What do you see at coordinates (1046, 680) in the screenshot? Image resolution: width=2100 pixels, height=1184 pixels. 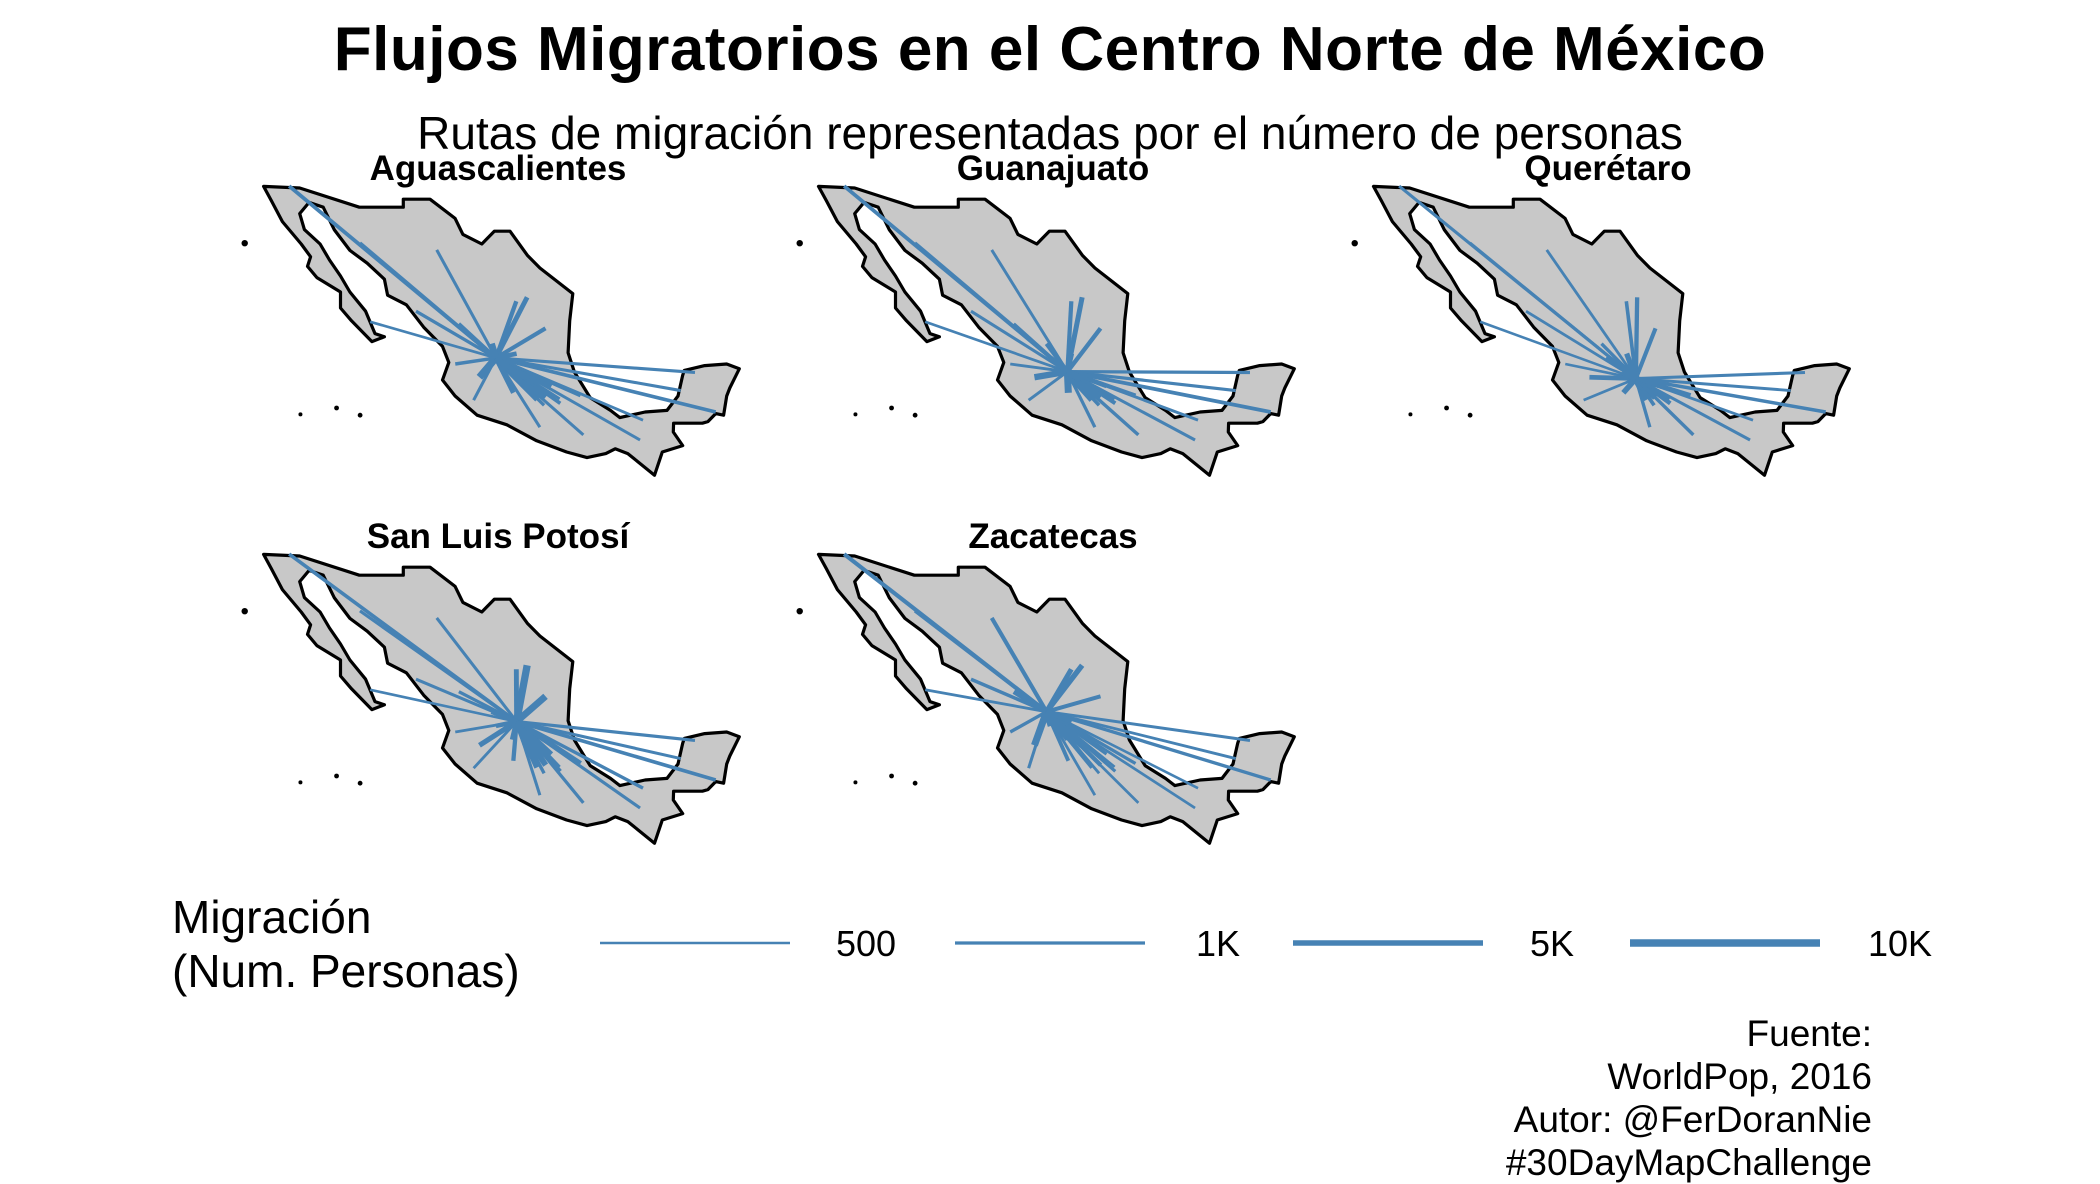 I see `panel-5: Zacatecas` at bounding box center [1046, 680].